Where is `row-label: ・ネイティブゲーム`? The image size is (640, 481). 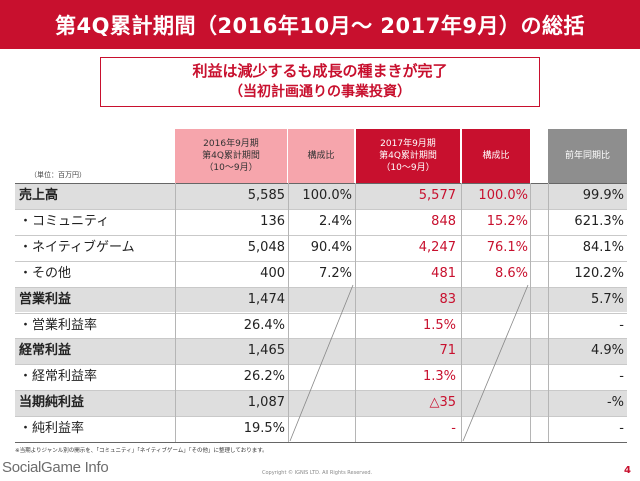 row-label: ・ネイティブゲーム is located at coordinates (77, 247).